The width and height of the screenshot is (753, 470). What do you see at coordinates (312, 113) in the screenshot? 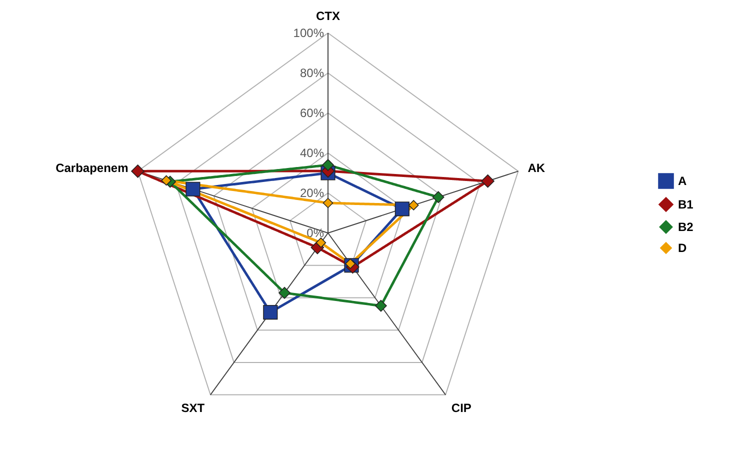
I see `y-tick-label: 60%` at bounding box center [312, 113].